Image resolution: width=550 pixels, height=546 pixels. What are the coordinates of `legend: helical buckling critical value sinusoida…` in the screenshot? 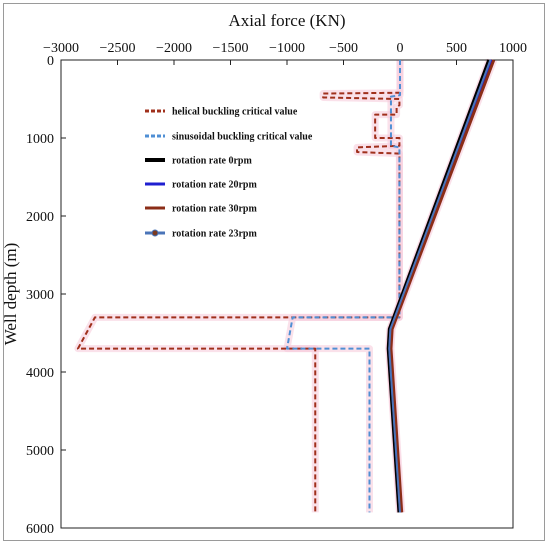 It's located at (229, 173).